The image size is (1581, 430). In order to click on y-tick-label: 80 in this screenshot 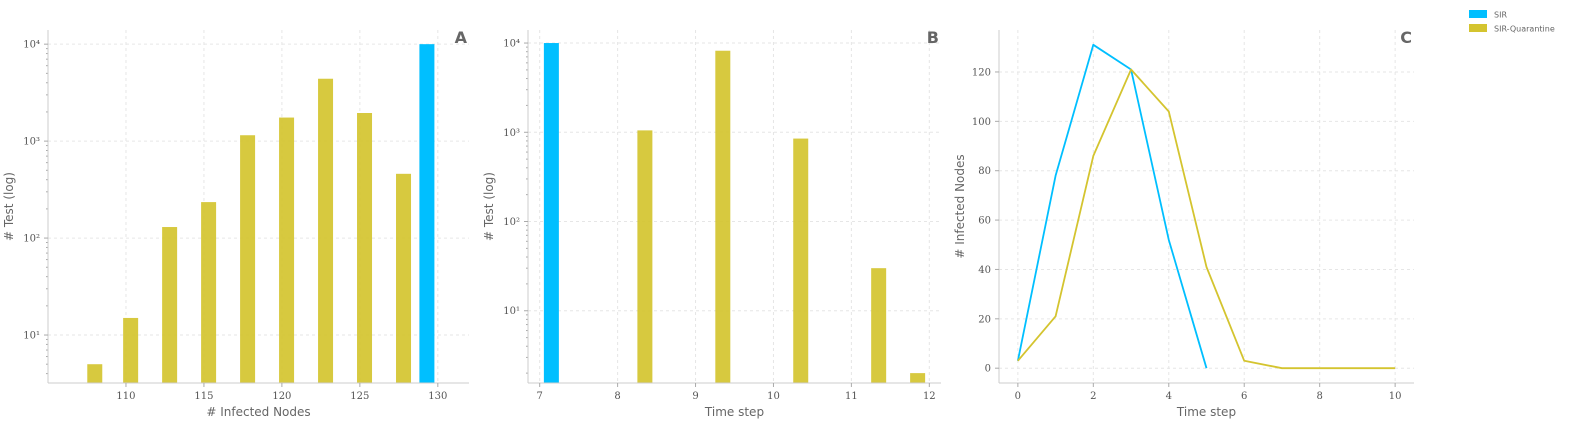, I will do `click(984, 171)`.